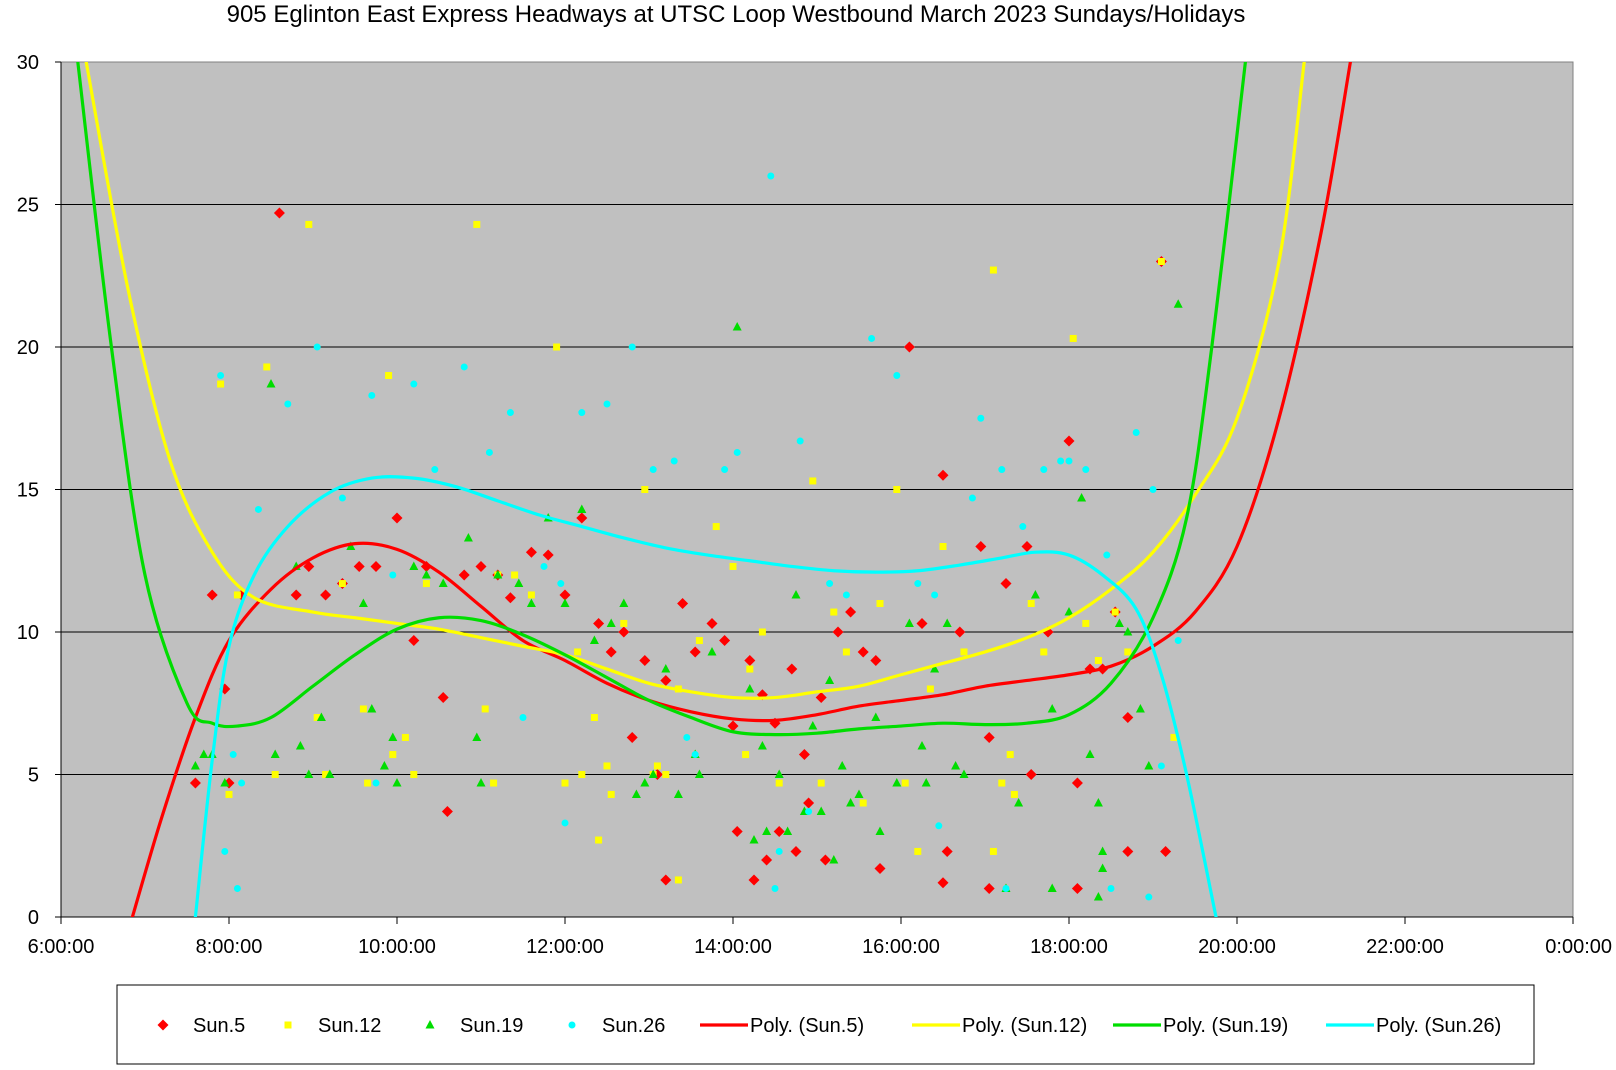 The image size is (1616, 1070). Describe the element at coordinates (901, 947) in the screenshot. I see `x-tick-label: 16:00:00` at that location.